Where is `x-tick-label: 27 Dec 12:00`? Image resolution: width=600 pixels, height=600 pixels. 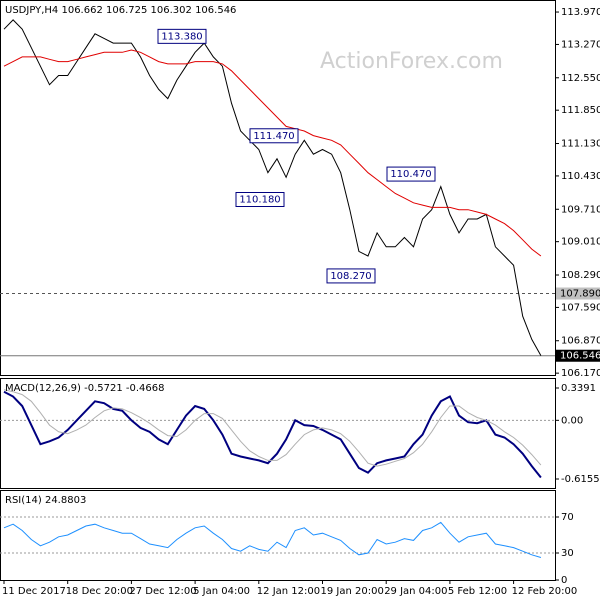
x-tick-label: 27 Dec 12:00 is located at coordinates (162, 591).